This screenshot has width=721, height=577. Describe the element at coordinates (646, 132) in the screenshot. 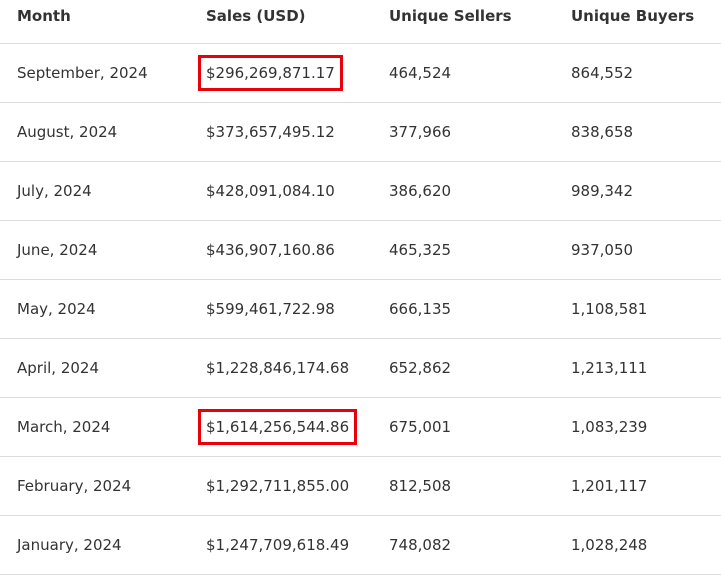

I see `table-cell: 838,658` at that location.